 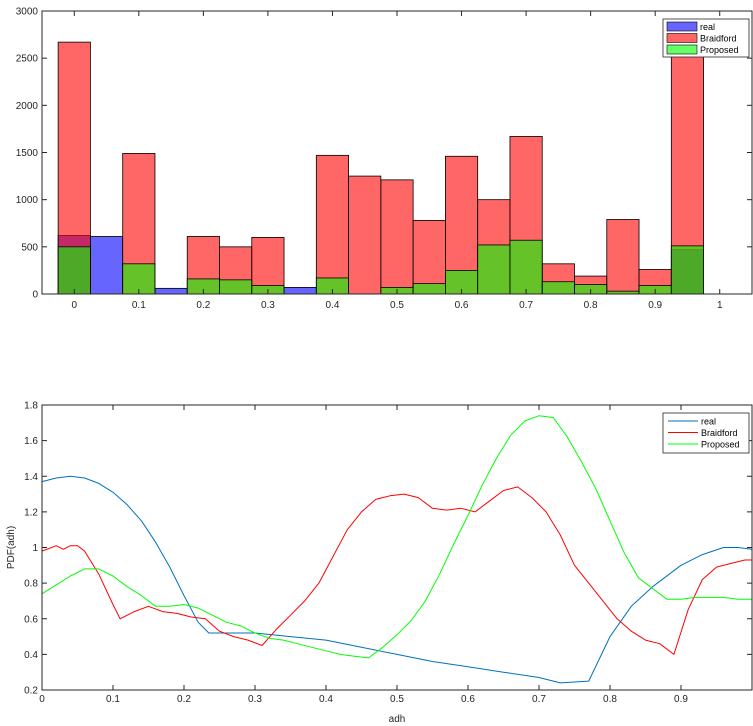 What do you see at coordinates (11, 547) in the screenshot?
I see `pdf-y-axis-label: PDF(adh)` at bounding box center [11, 547].